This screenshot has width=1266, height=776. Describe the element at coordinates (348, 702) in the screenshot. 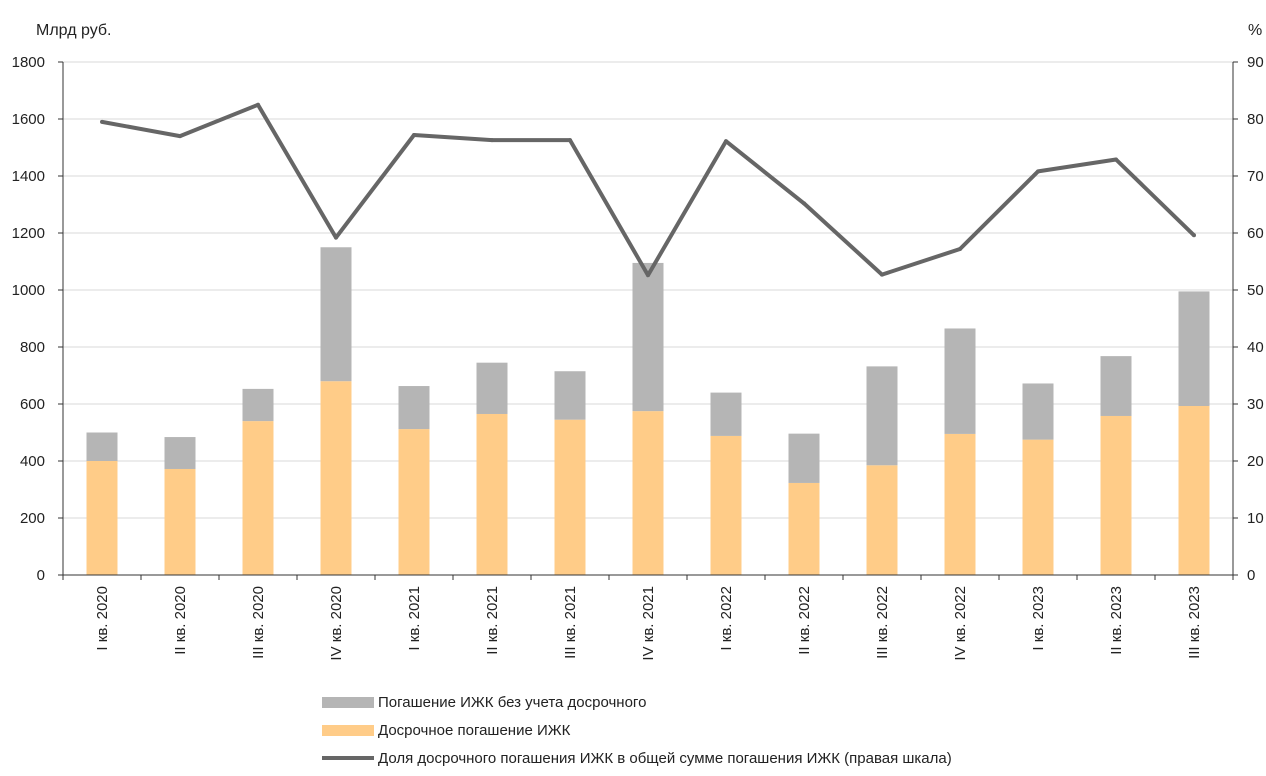

I see `legend-swatch-gray` at that location.